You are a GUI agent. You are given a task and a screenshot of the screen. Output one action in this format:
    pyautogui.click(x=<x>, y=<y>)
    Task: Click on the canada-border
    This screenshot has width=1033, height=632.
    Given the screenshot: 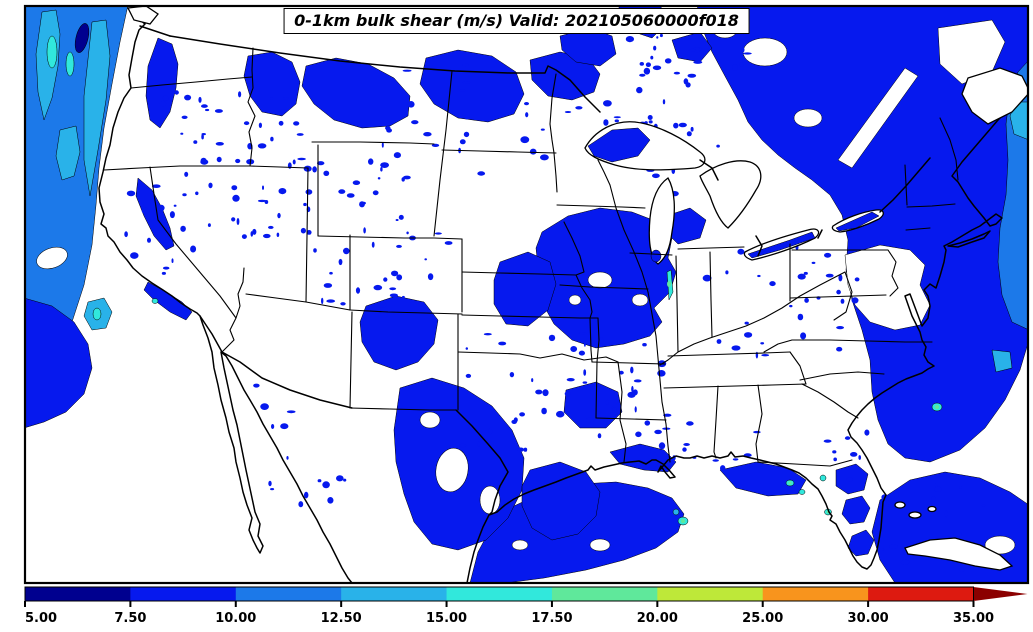 What is the action you would take?
    pyautogui.click(x=385, y=74)
    